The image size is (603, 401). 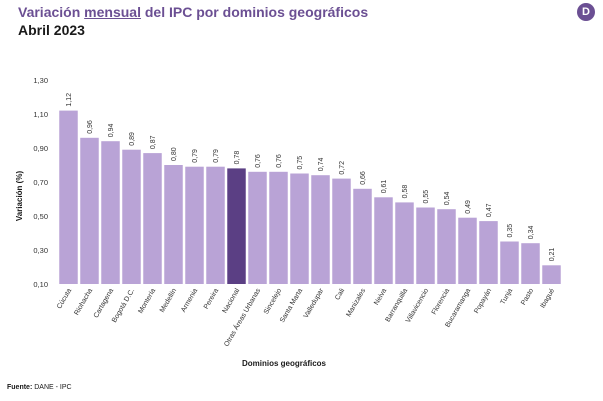 What do you see at coordinates (112, 12) in the screenshot?
I see `title-underlined-word: mensual` at bounding box center [112, 12].